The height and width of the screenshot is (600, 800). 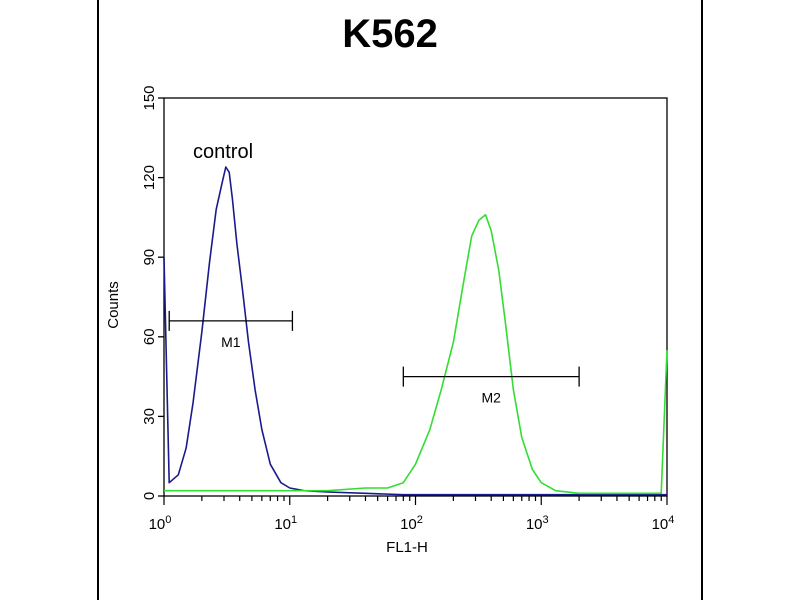 What do you see at coordinates (294, 520) in the screenshot?
I see `x-tick-exponent: 1` at bounding box center [294, 520].